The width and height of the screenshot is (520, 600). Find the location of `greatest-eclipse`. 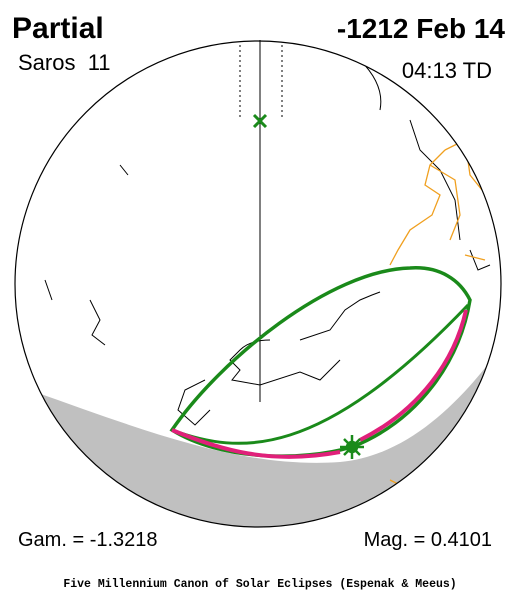

greatest-eclipse is located at coordinates (352, 447).